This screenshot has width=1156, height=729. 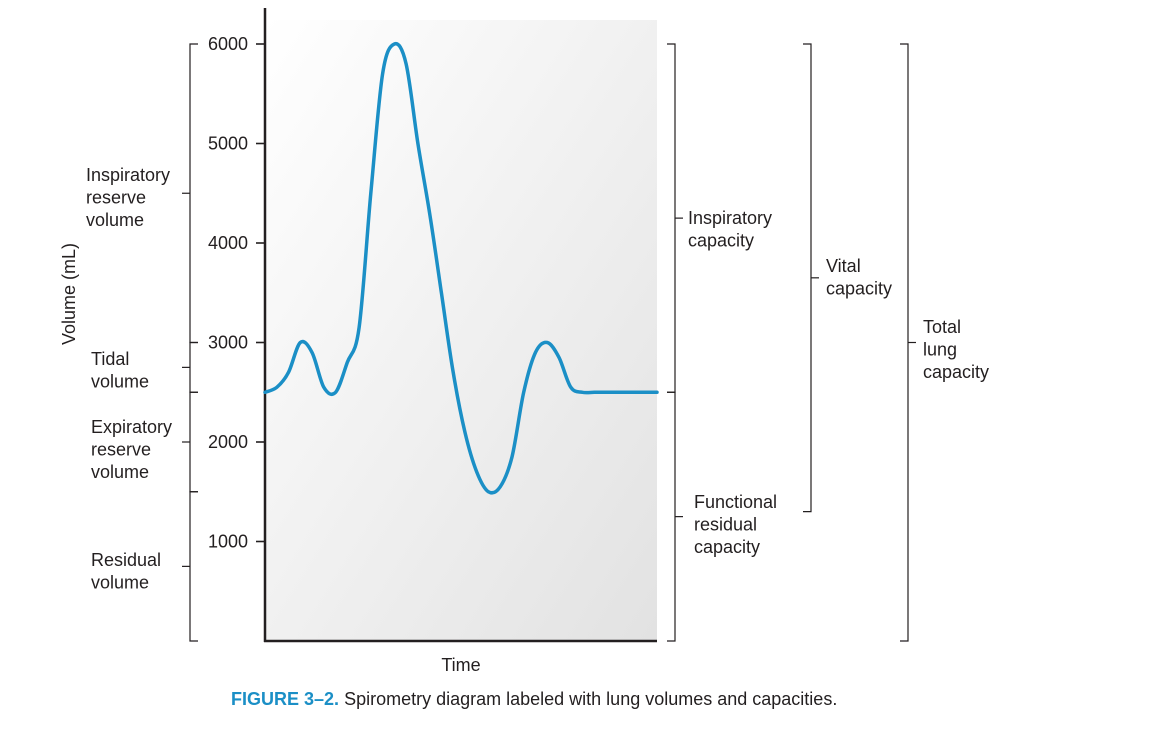 I want to click on volume-0-label: Inspiratory reserve volume, so click(x=128, y=197).